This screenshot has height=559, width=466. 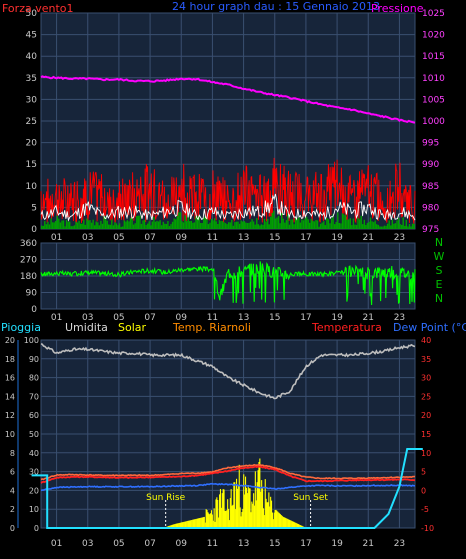 I want to click on temperature-tick-label: 20, so click(x=426, y=415).